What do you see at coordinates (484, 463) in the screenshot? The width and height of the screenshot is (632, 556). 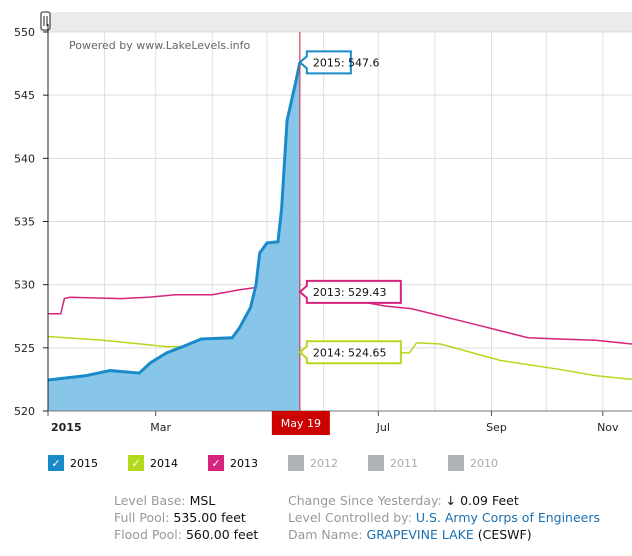 I see `legend-label: 2010` at bounding box center [484, 463].